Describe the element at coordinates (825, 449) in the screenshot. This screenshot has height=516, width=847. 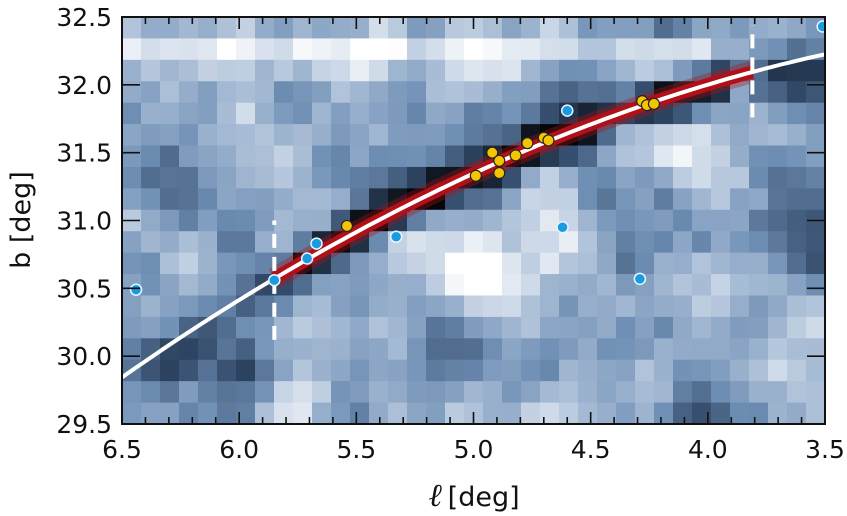
I see `x-tick-label: 3.5` at that location.